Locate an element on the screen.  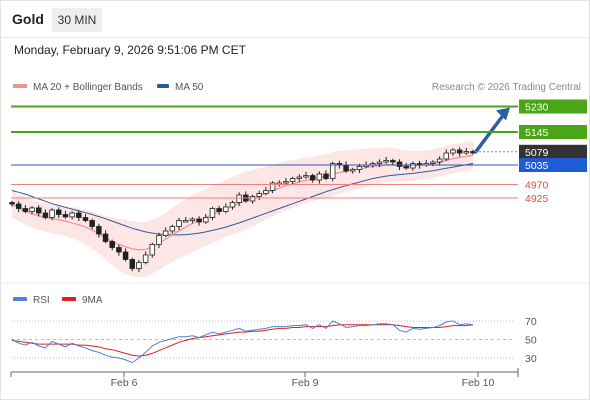
resistance-level-label: 5230 is located at coordinates (537, 108).